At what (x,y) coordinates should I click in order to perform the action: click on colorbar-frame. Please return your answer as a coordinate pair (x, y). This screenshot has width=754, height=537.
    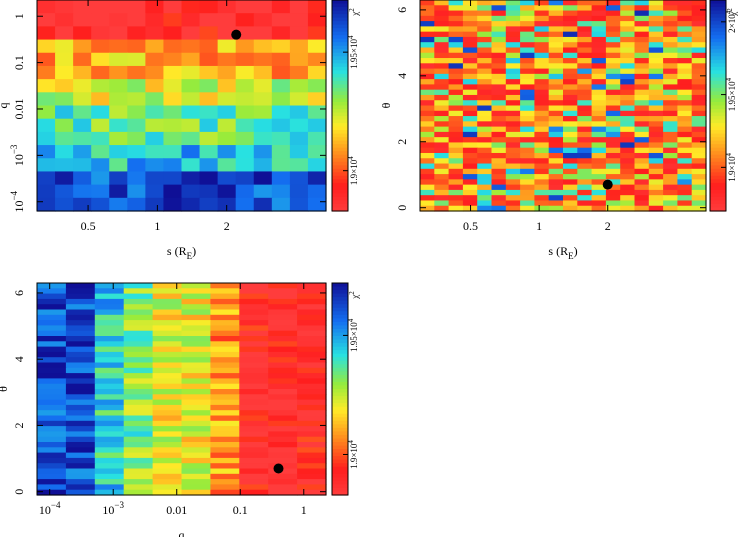
    Looking at the image, I should click on (718, 106).